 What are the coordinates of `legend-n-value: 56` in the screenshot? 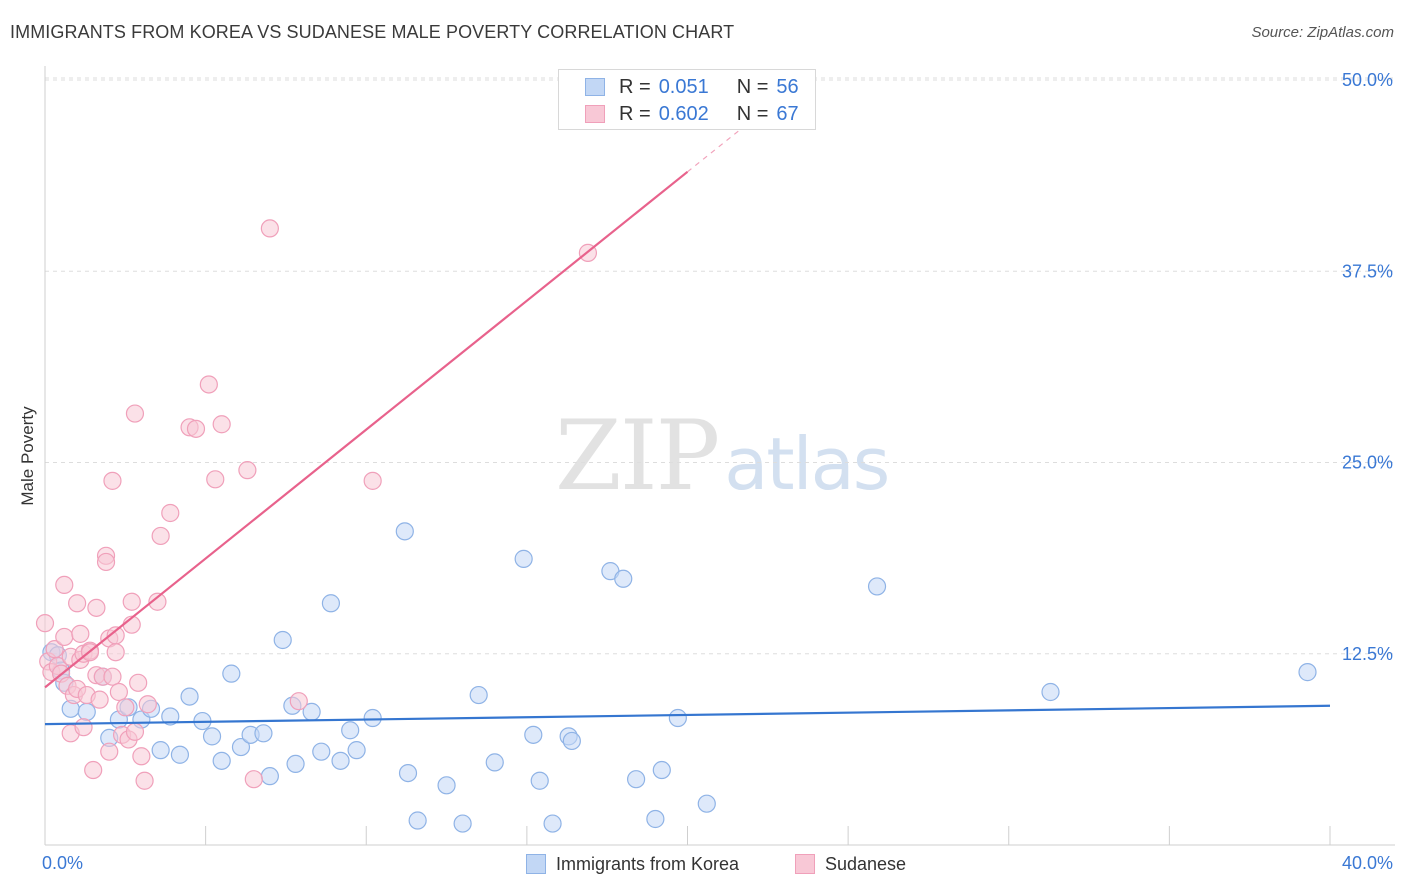 It's located at (787, 86).